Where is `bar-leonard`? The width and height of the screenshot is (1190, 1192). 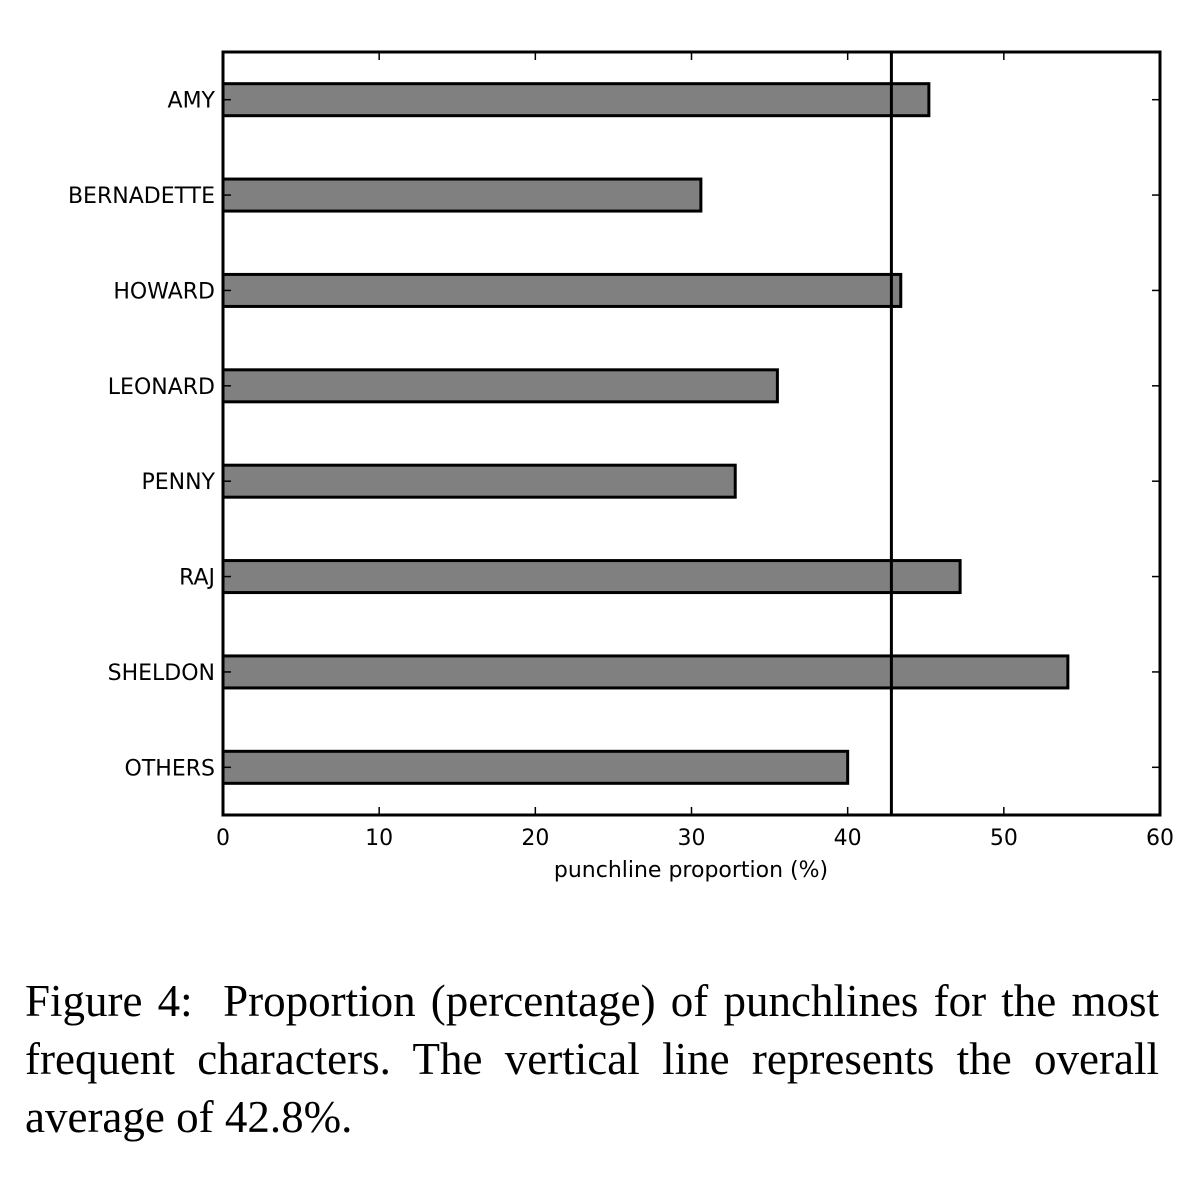
bar-leonard is located at coordinates (500, 386).